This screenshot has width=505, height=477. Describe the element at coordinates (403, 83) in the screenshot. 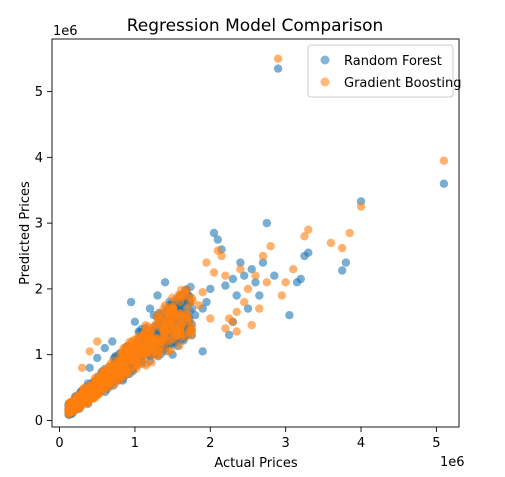

I see `legend-label-gradient-boosting: Gradient Boosting` at that location.